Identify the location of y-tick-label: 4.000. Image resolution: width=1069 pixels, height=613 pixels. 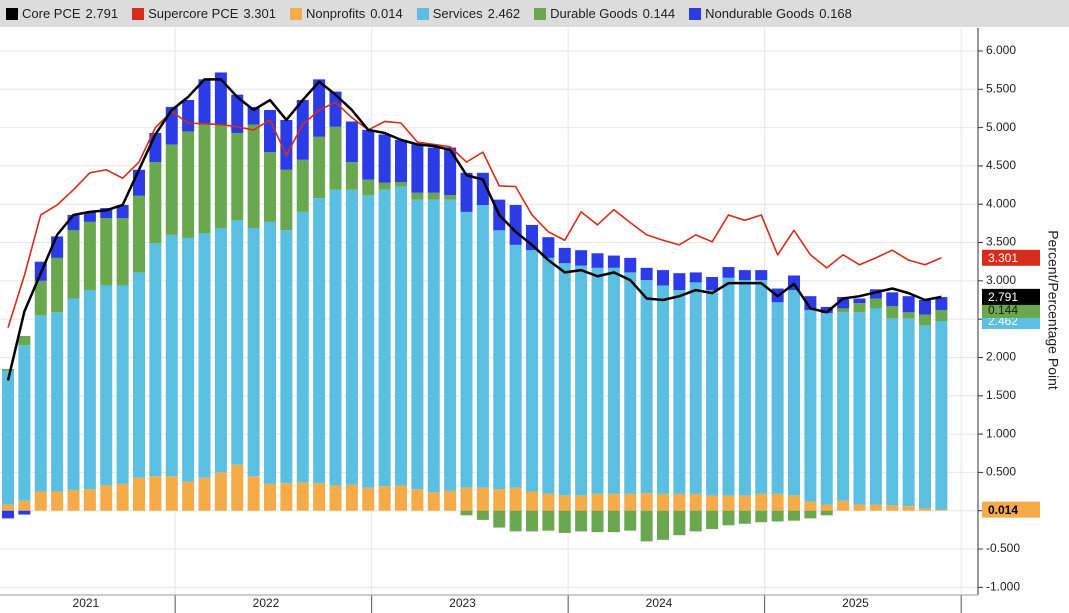
(1001, 203).